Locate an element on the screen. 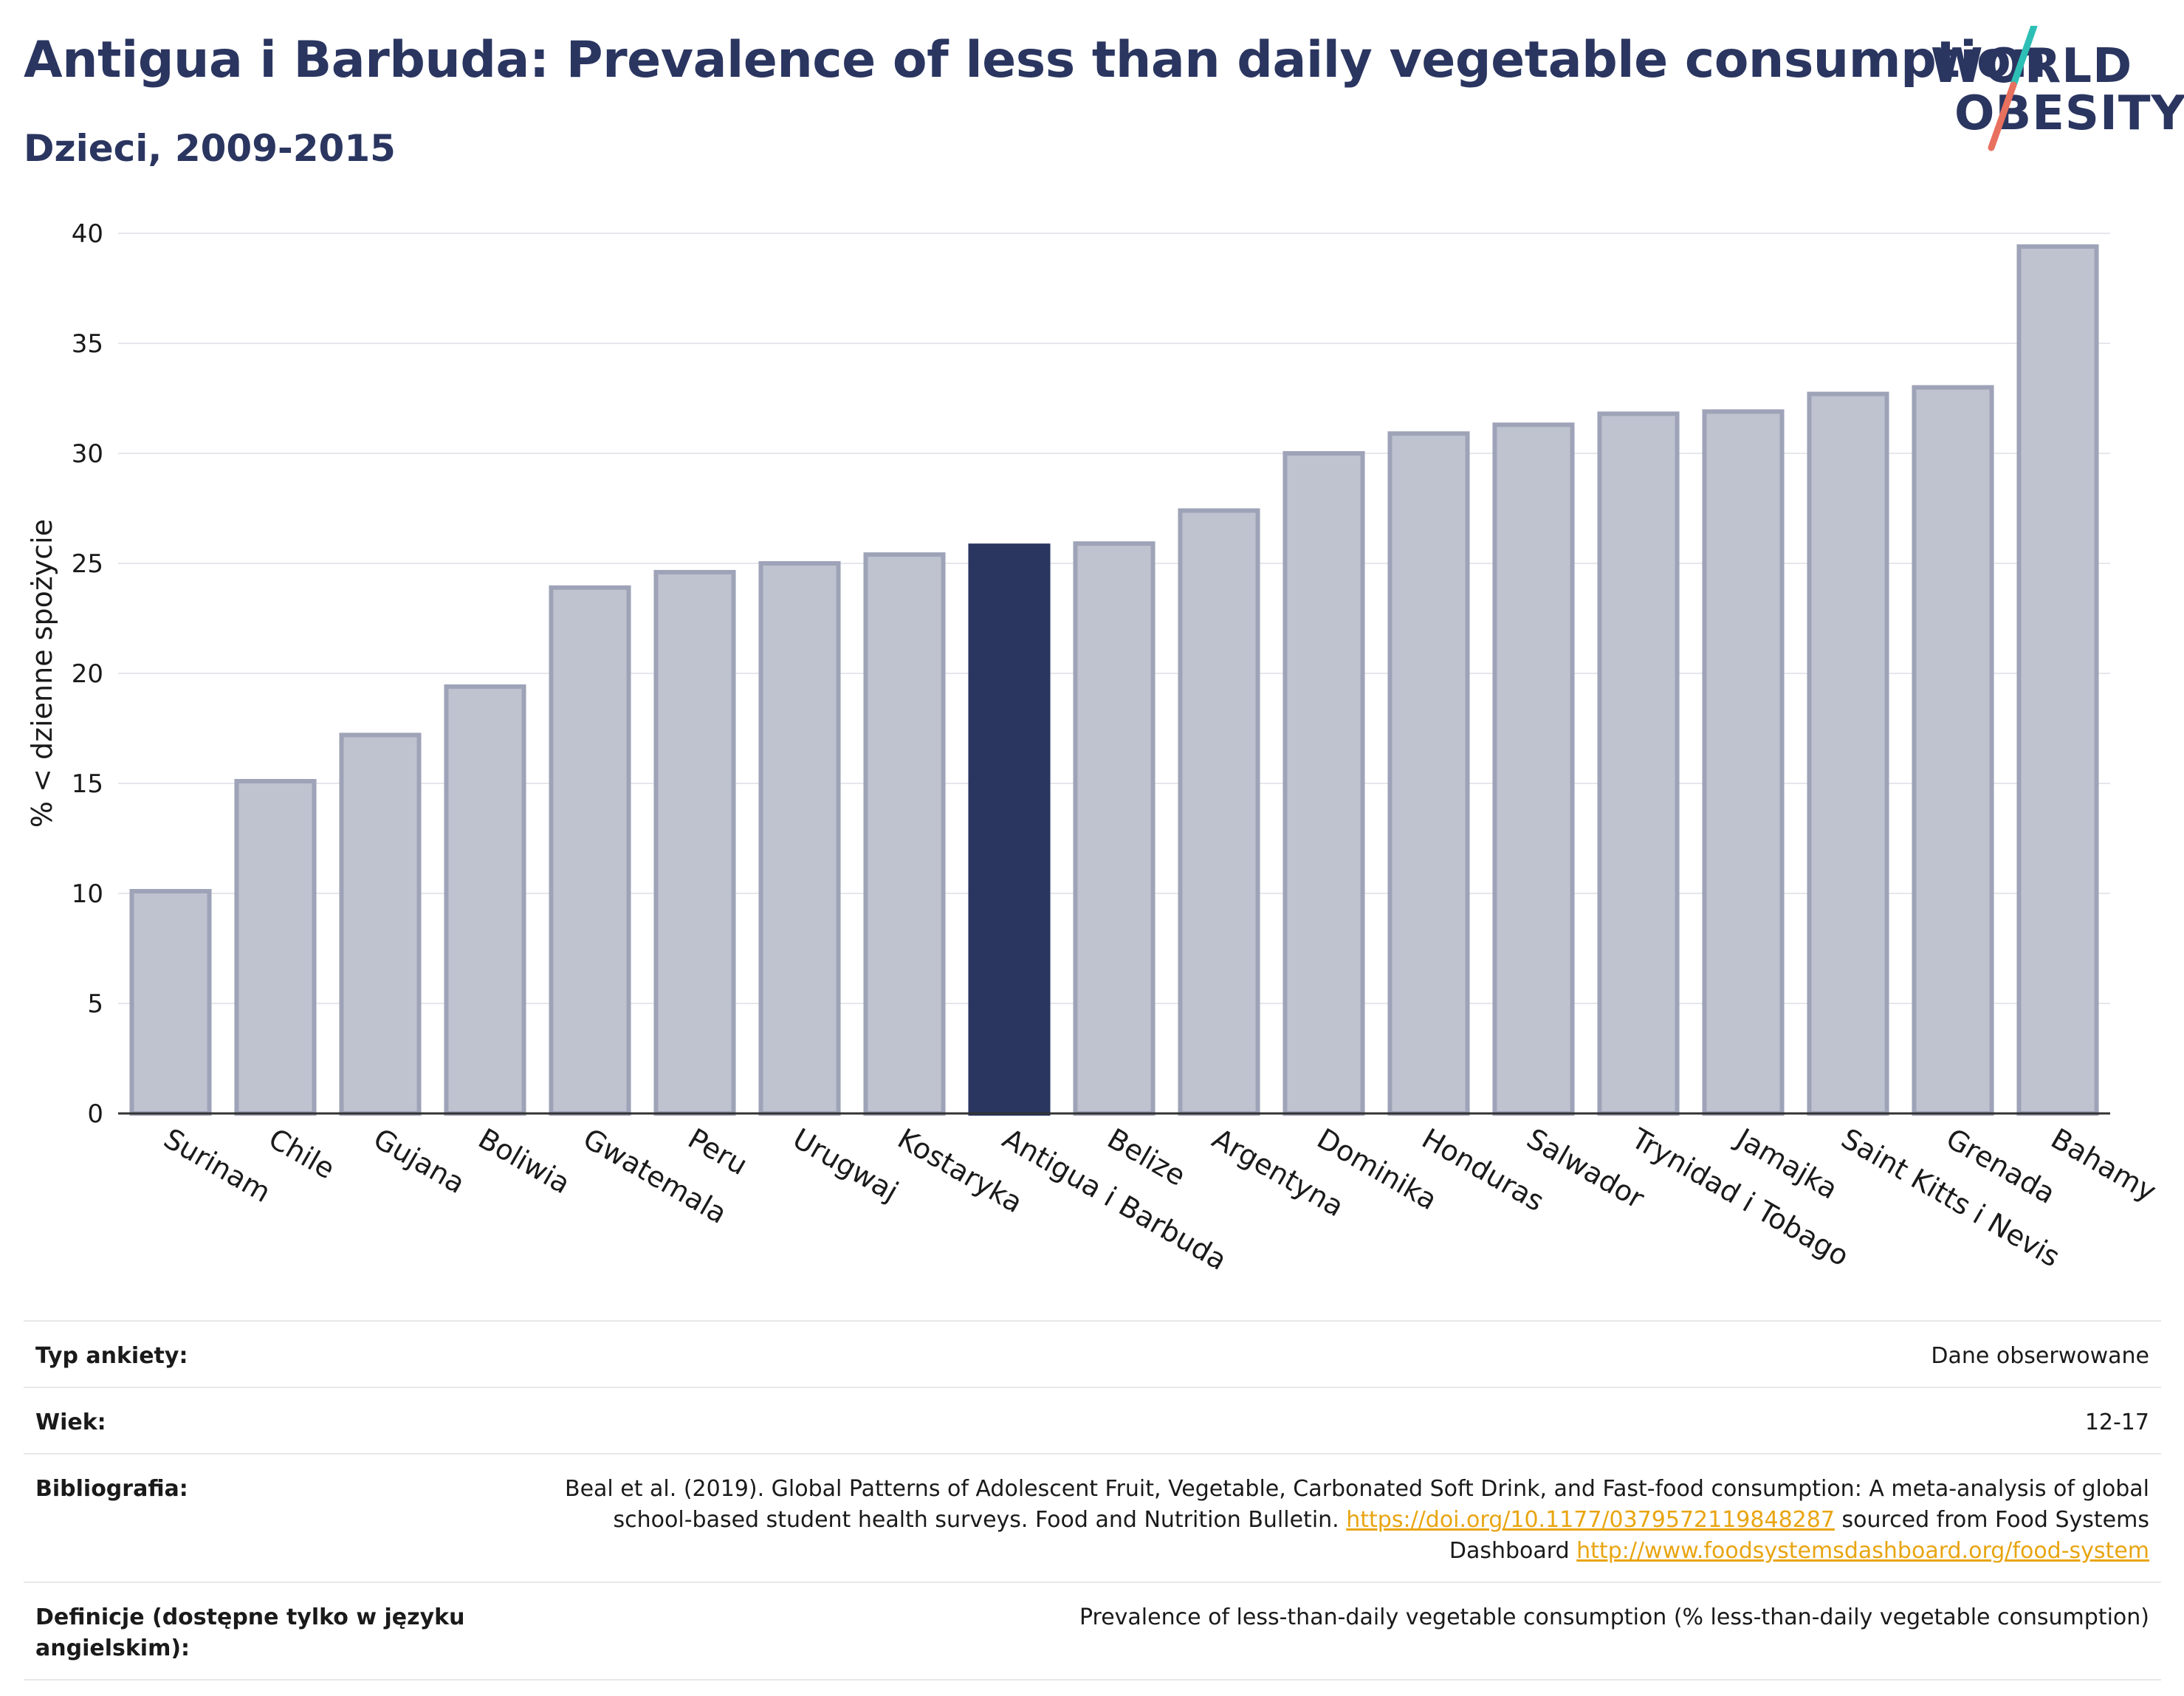 Image resolution: width=2184 pixels, height=1696 pixels. bar-urugwaj is located at coordinates (800, 838).